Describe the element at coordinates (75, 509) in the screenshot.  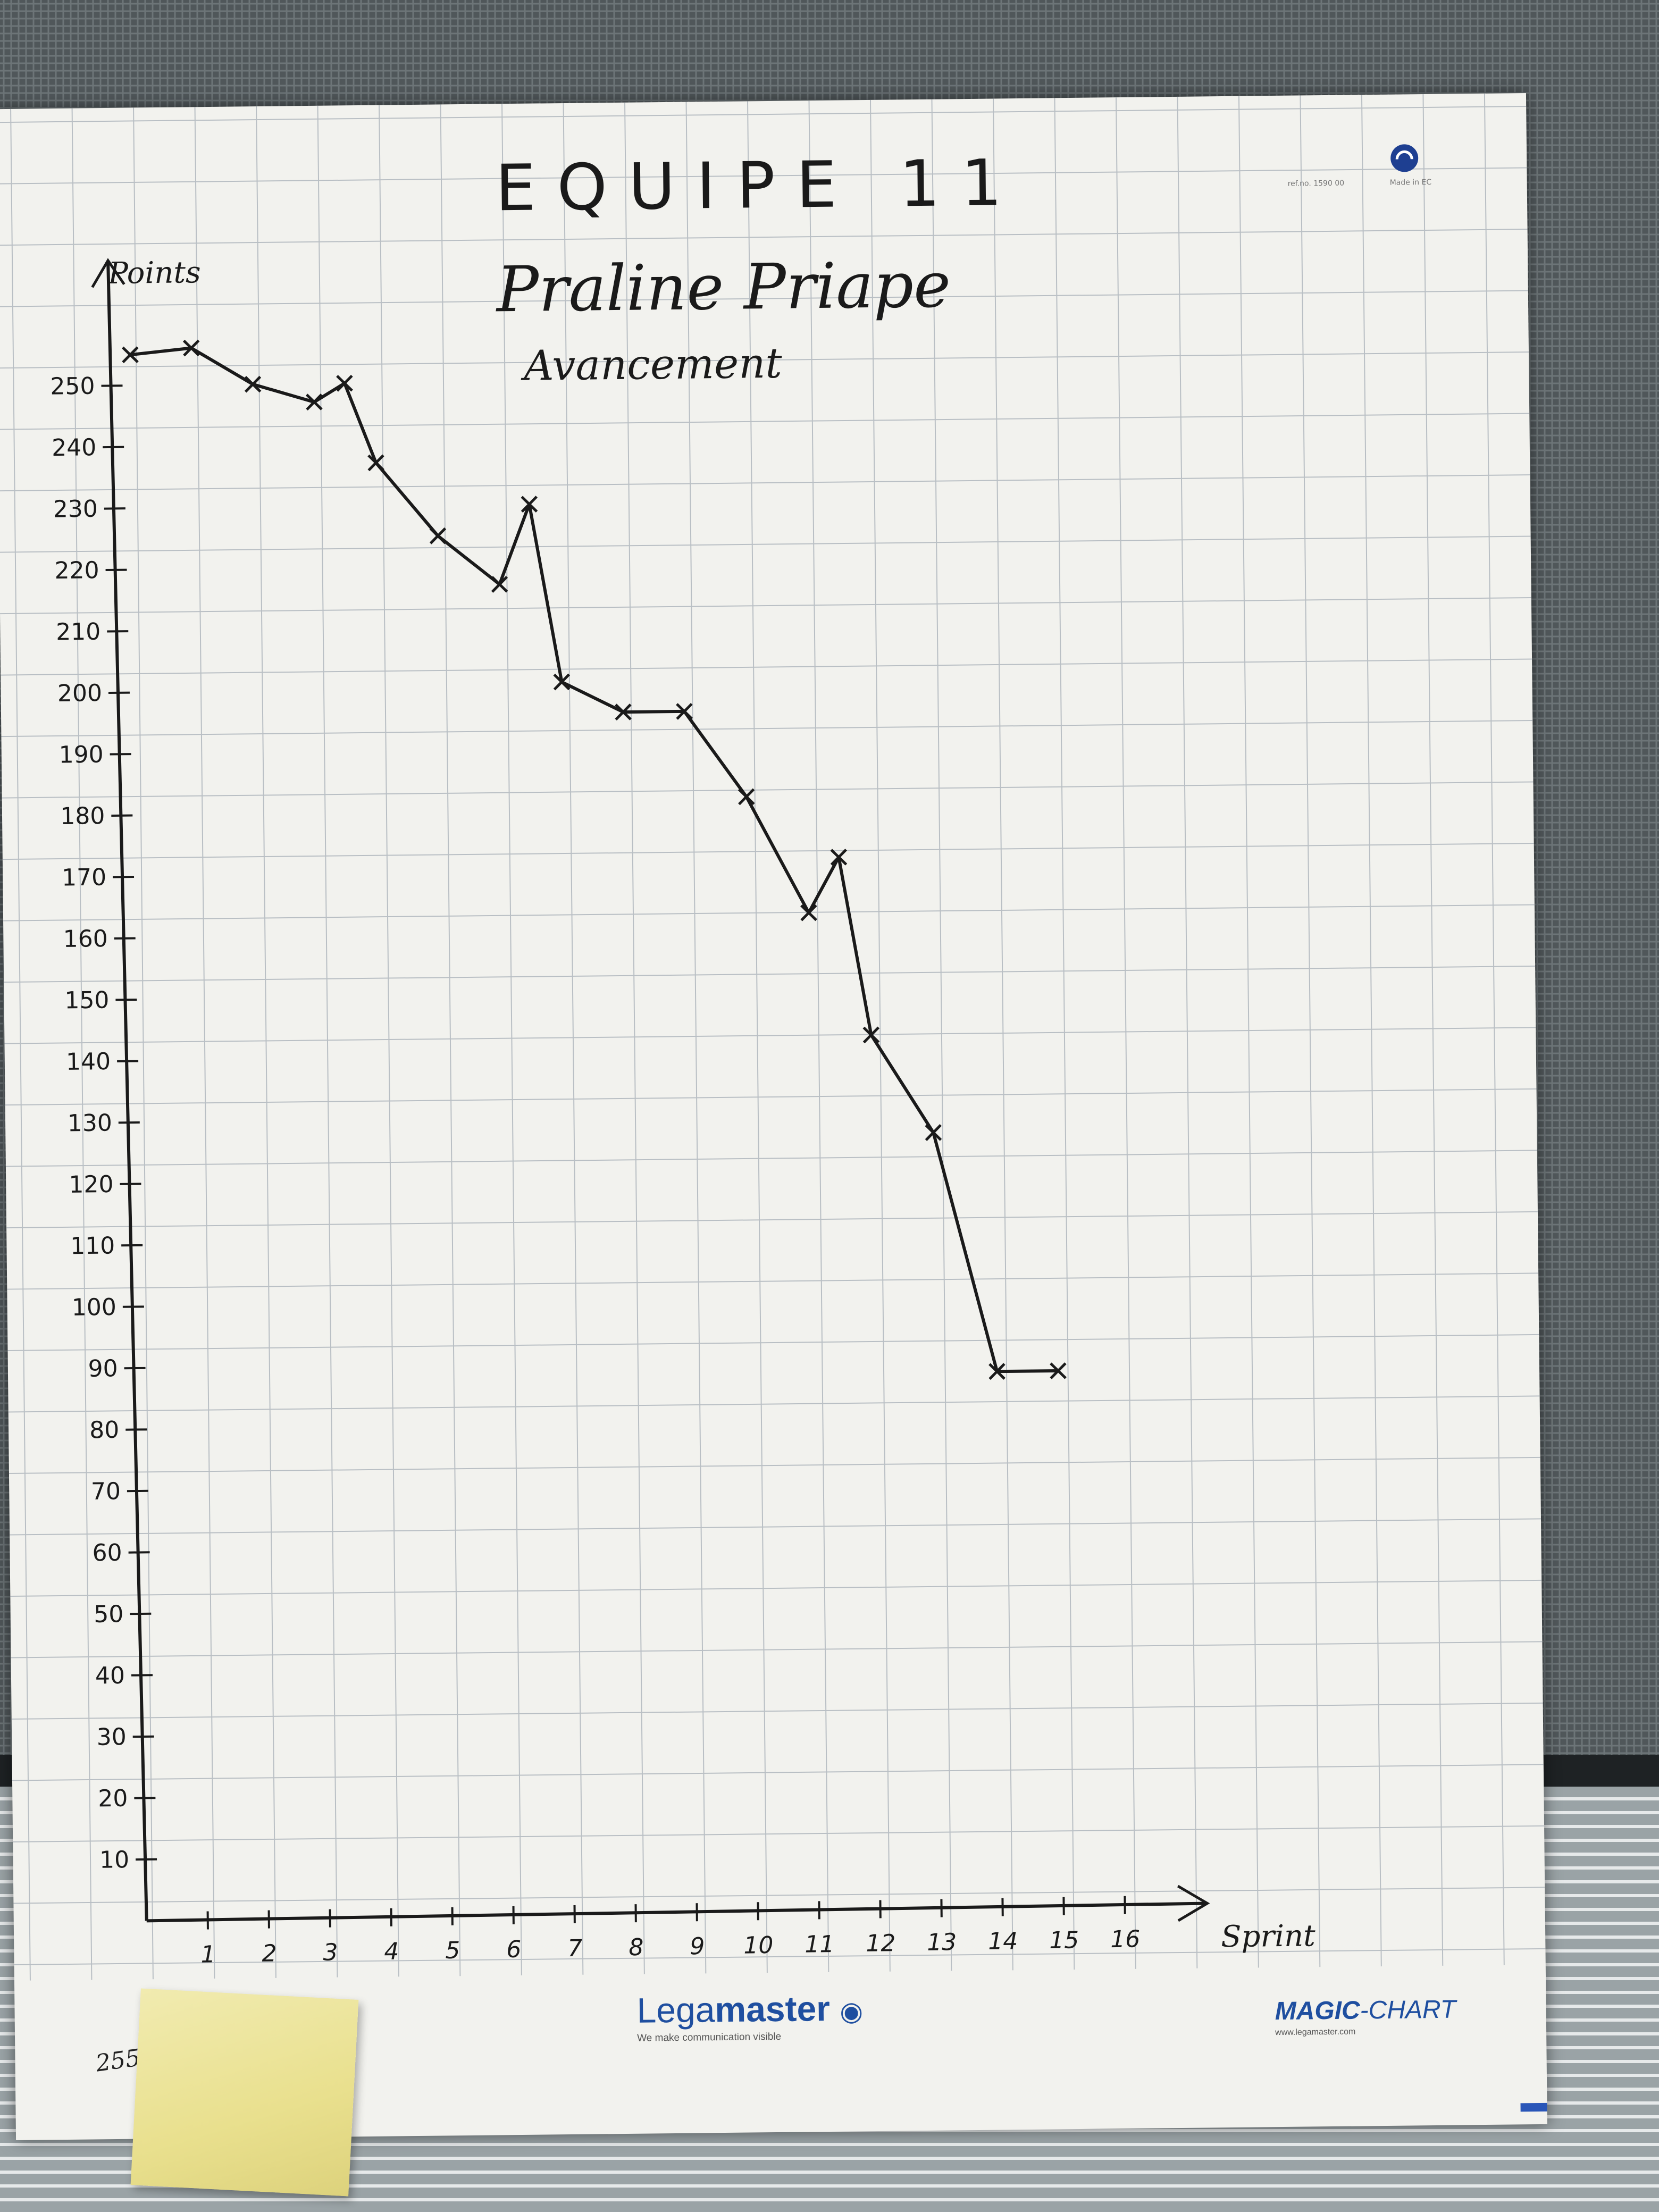
I see `y-tick-label: 230` at that location.